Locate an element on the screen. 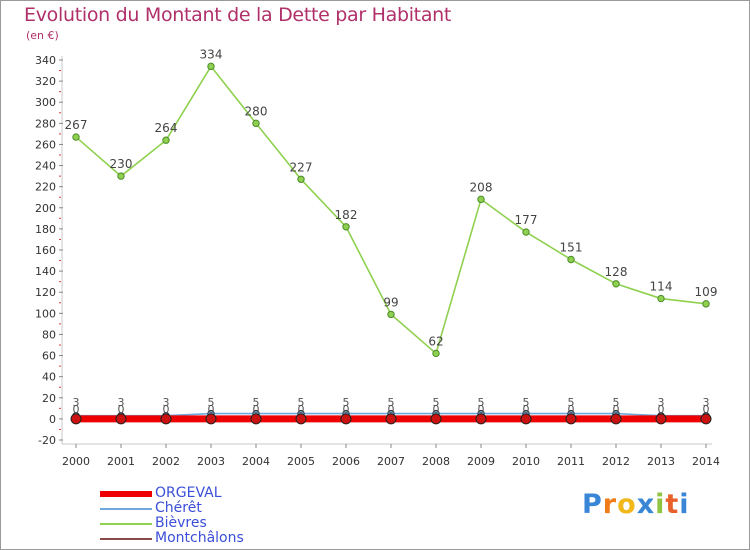  x-tick-label: 2007 is located at coordinates (391, 461).